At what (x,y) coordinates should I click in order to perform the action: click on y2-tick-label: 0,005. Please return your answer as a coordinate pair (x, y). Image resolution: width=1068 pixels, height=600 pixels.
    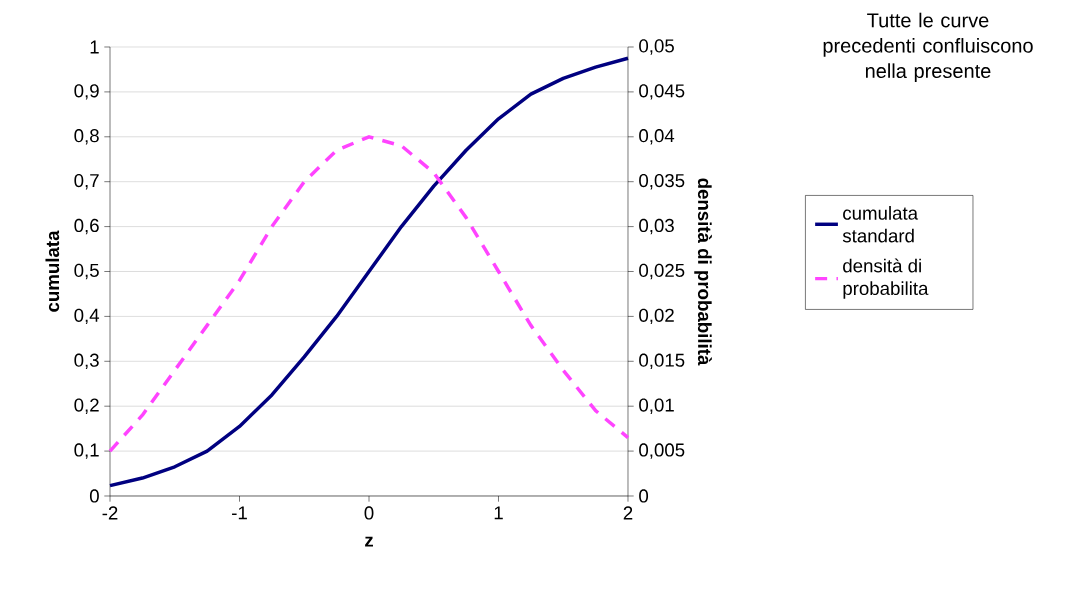
    Looking at the image, I should click on (662, 451).